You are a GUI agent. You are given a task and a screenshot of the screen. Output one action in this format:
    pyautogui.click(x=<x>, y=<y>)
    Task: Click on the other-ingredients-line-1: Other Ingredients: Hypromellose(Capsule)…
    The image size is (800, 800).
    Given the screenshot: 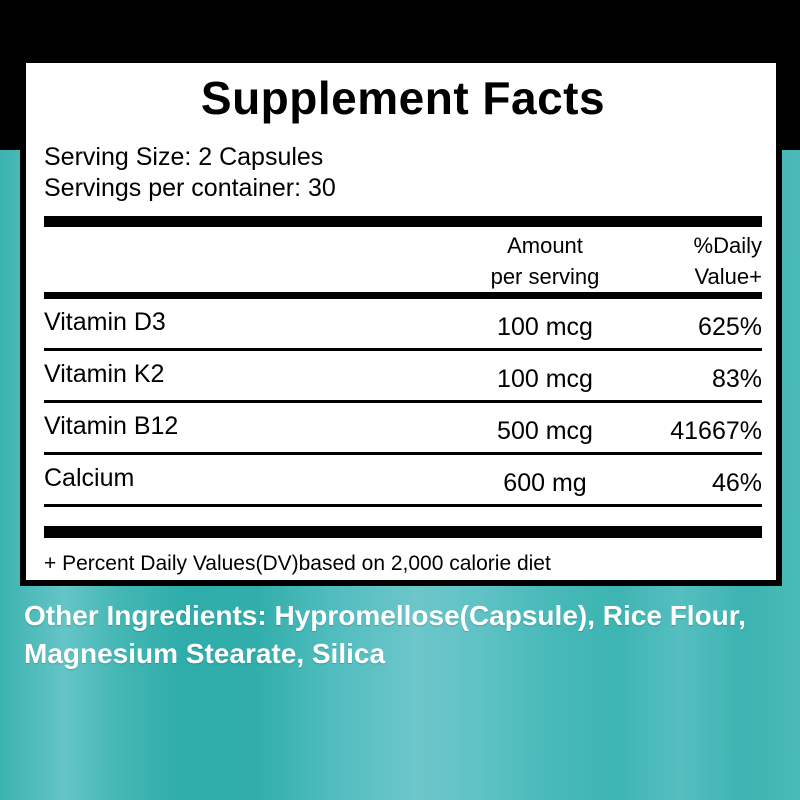 What is the action you would take?
    pyautogui.click(x=385, y=615)
    